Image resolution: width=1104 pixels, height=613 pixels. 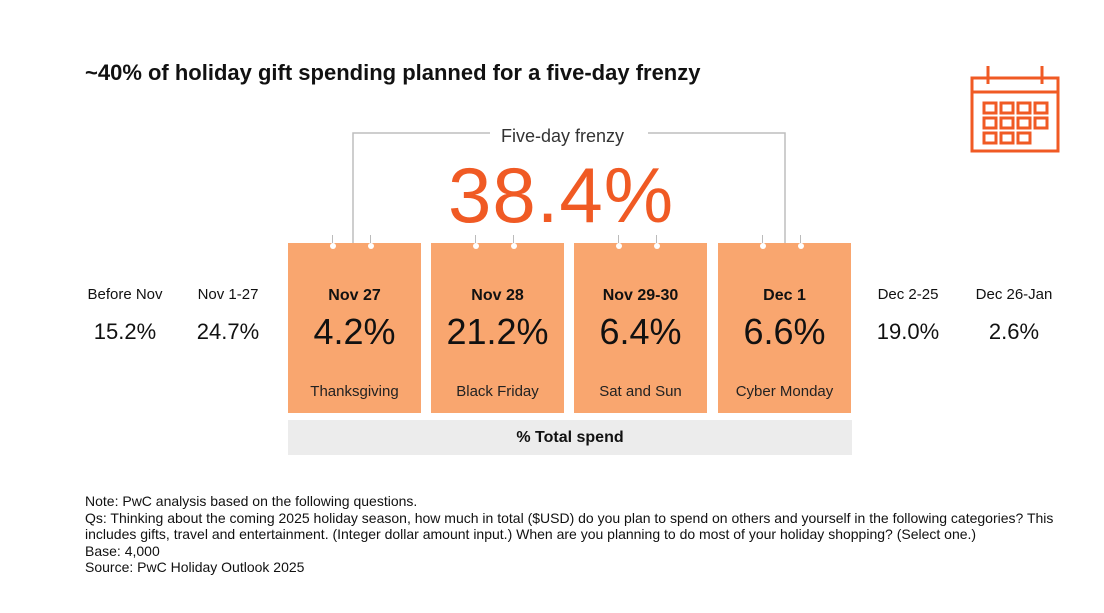 What do you see at coordinates (908, 294) in the screenshot?
I see `period-date: Dec 2-25` at bounding box center [908, 294].